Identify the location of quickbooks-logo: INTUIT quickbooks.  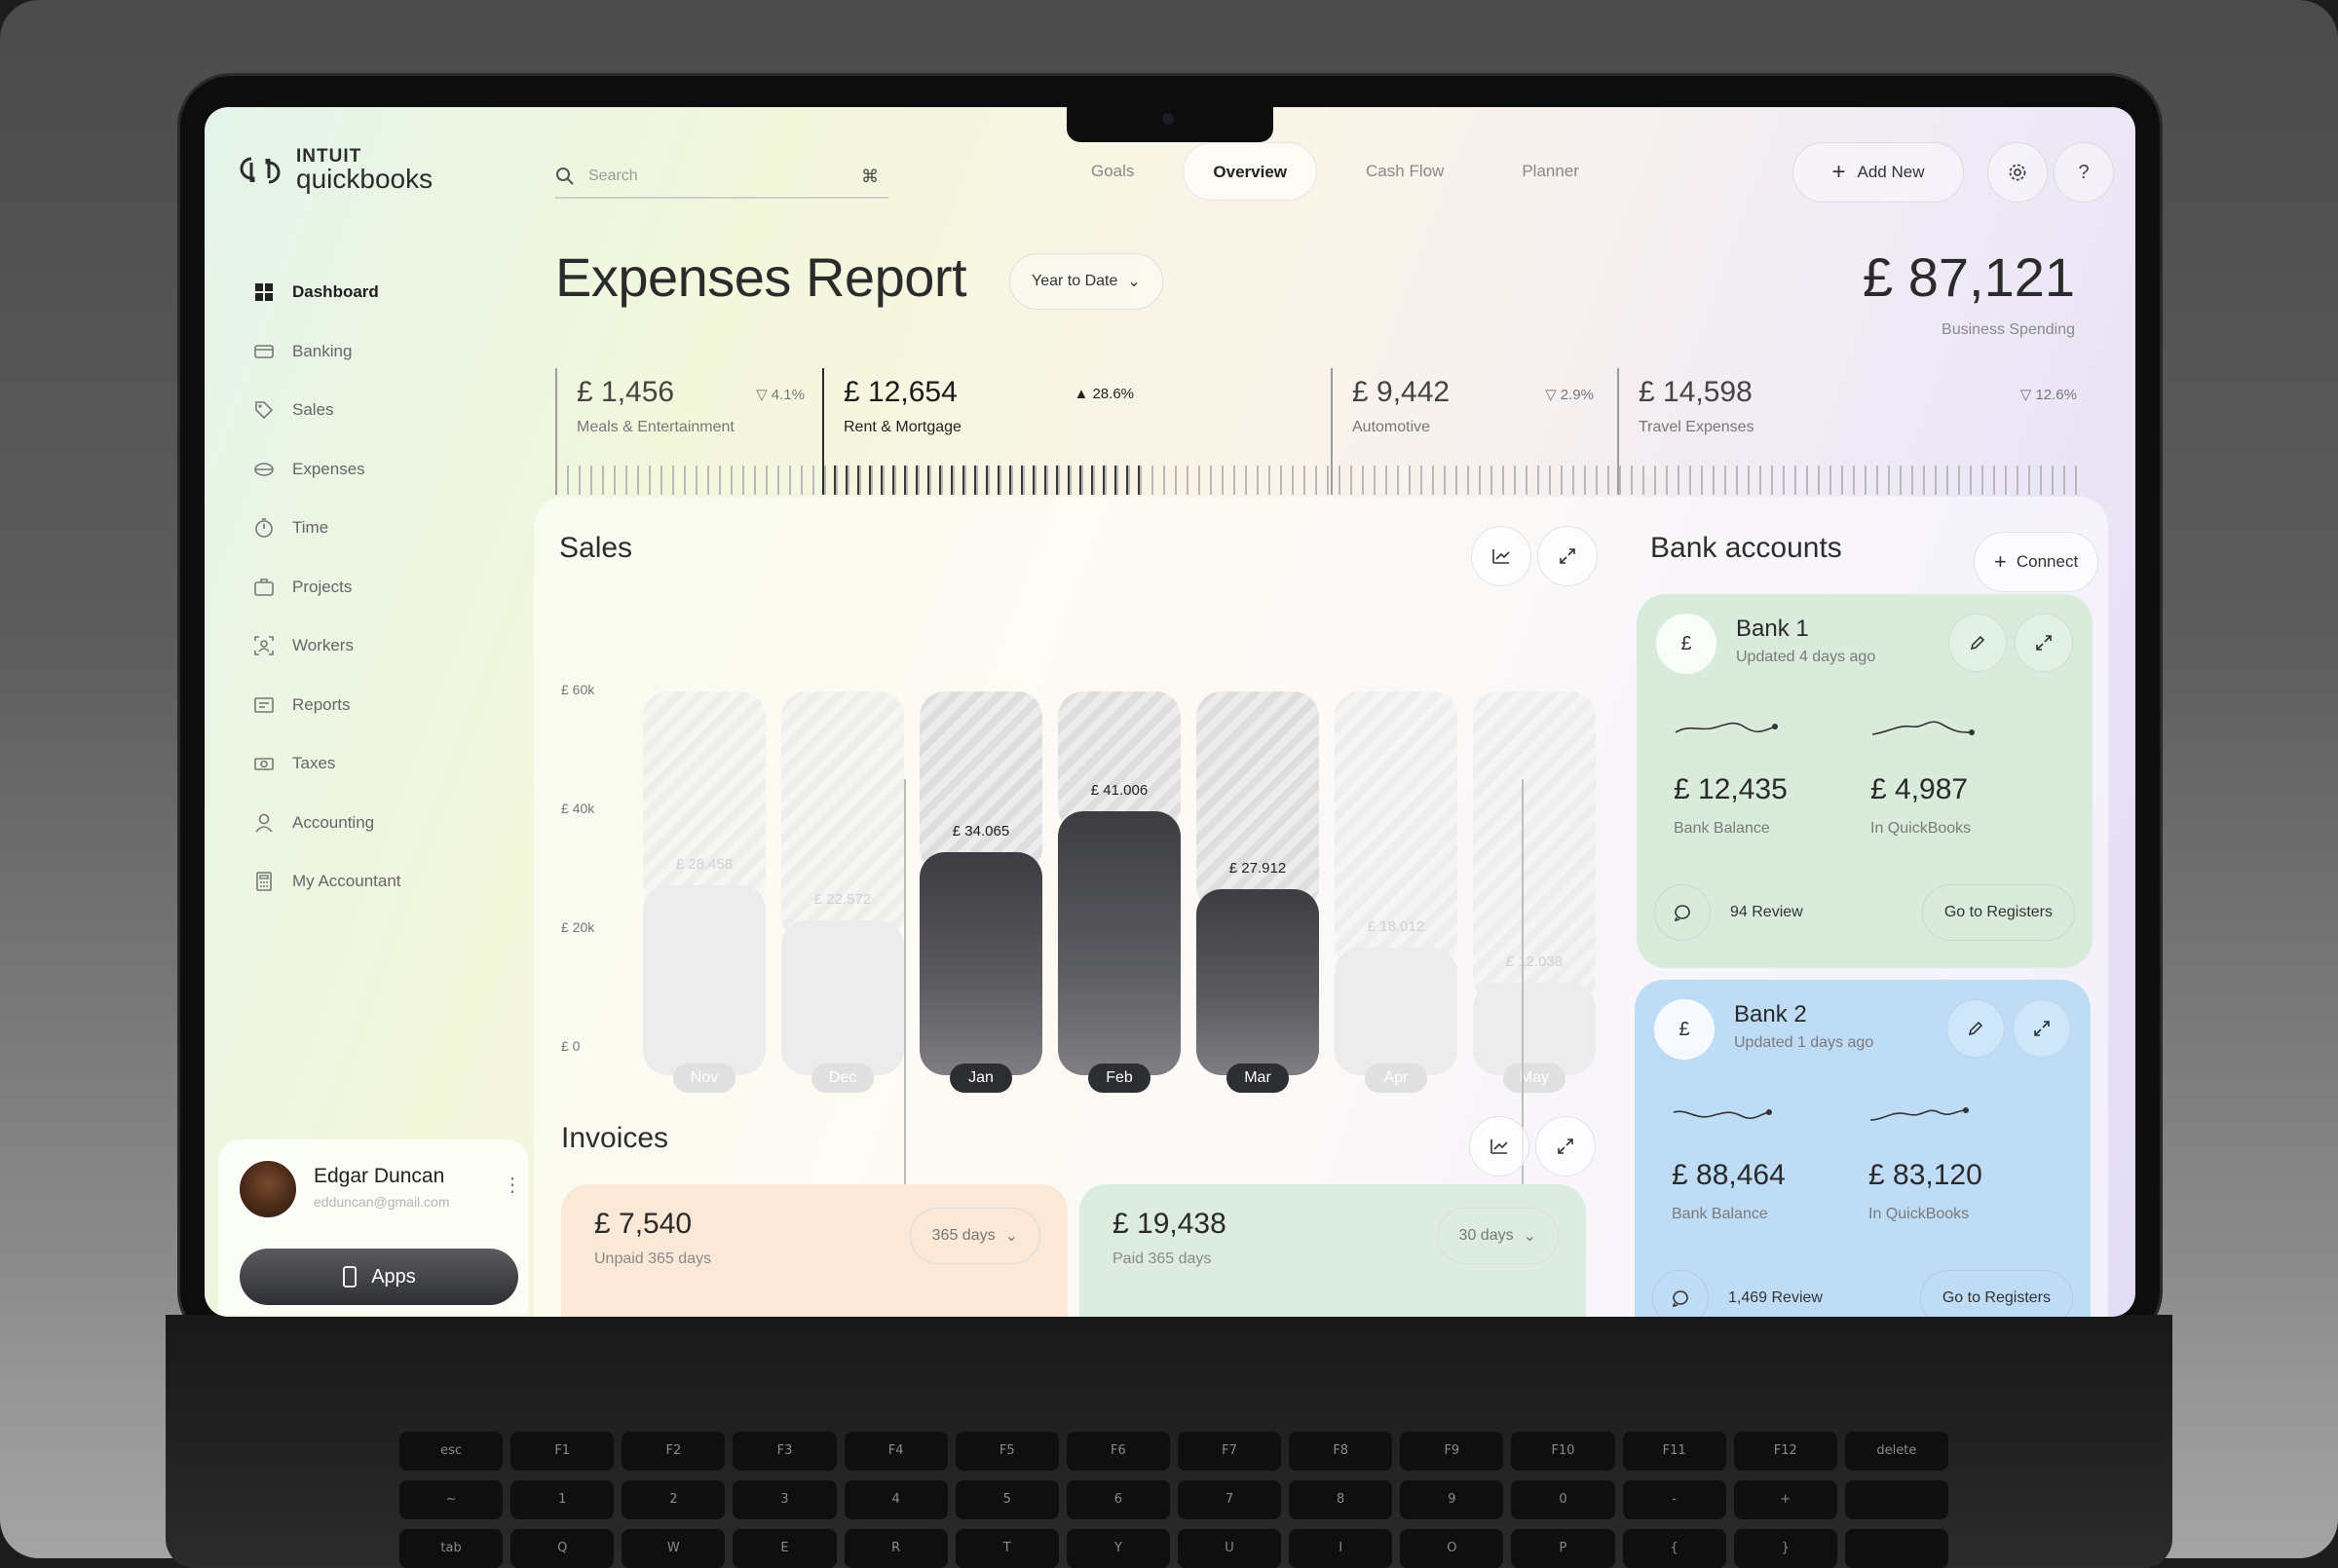
(336, 170).